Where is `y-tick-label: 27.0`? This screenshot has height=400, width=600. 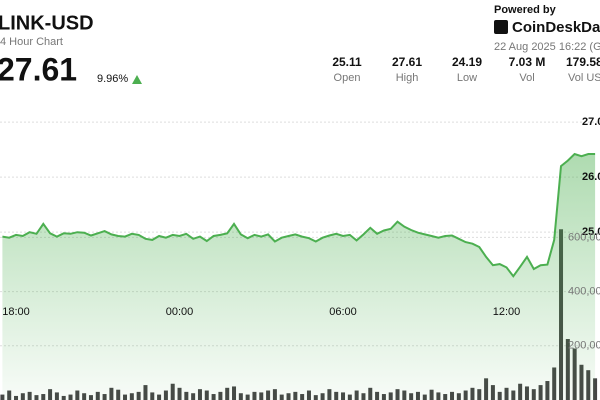
y-tick-label: 27.0 is located at coordinates (591, 122).